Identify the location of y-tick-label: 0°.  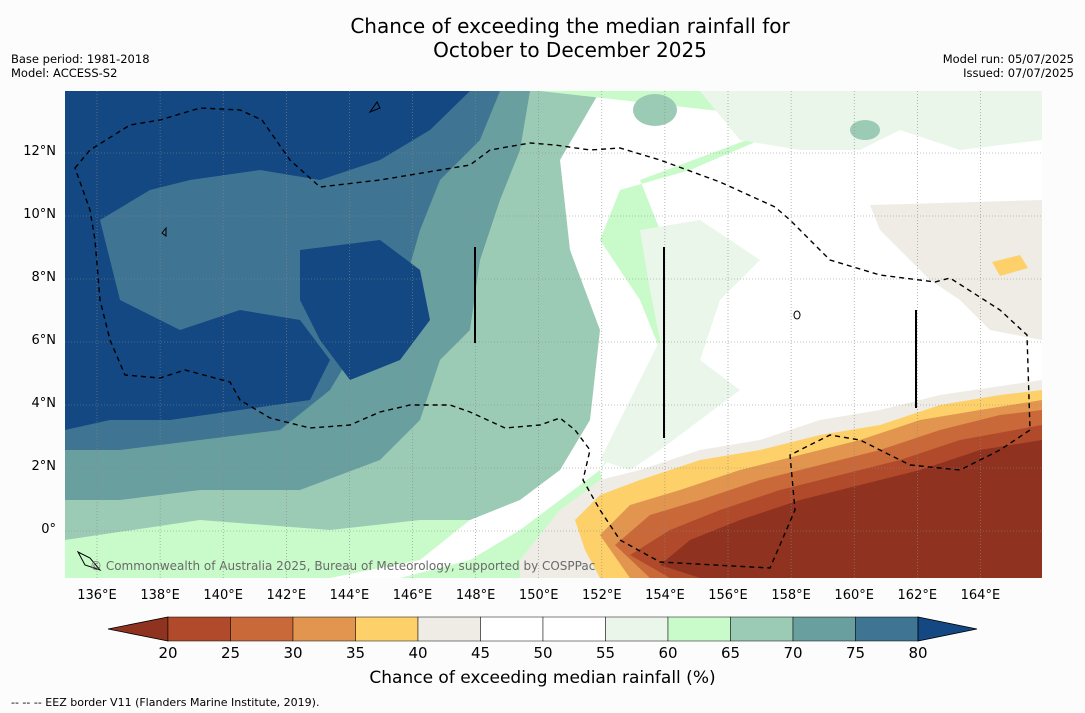
(48, 529).